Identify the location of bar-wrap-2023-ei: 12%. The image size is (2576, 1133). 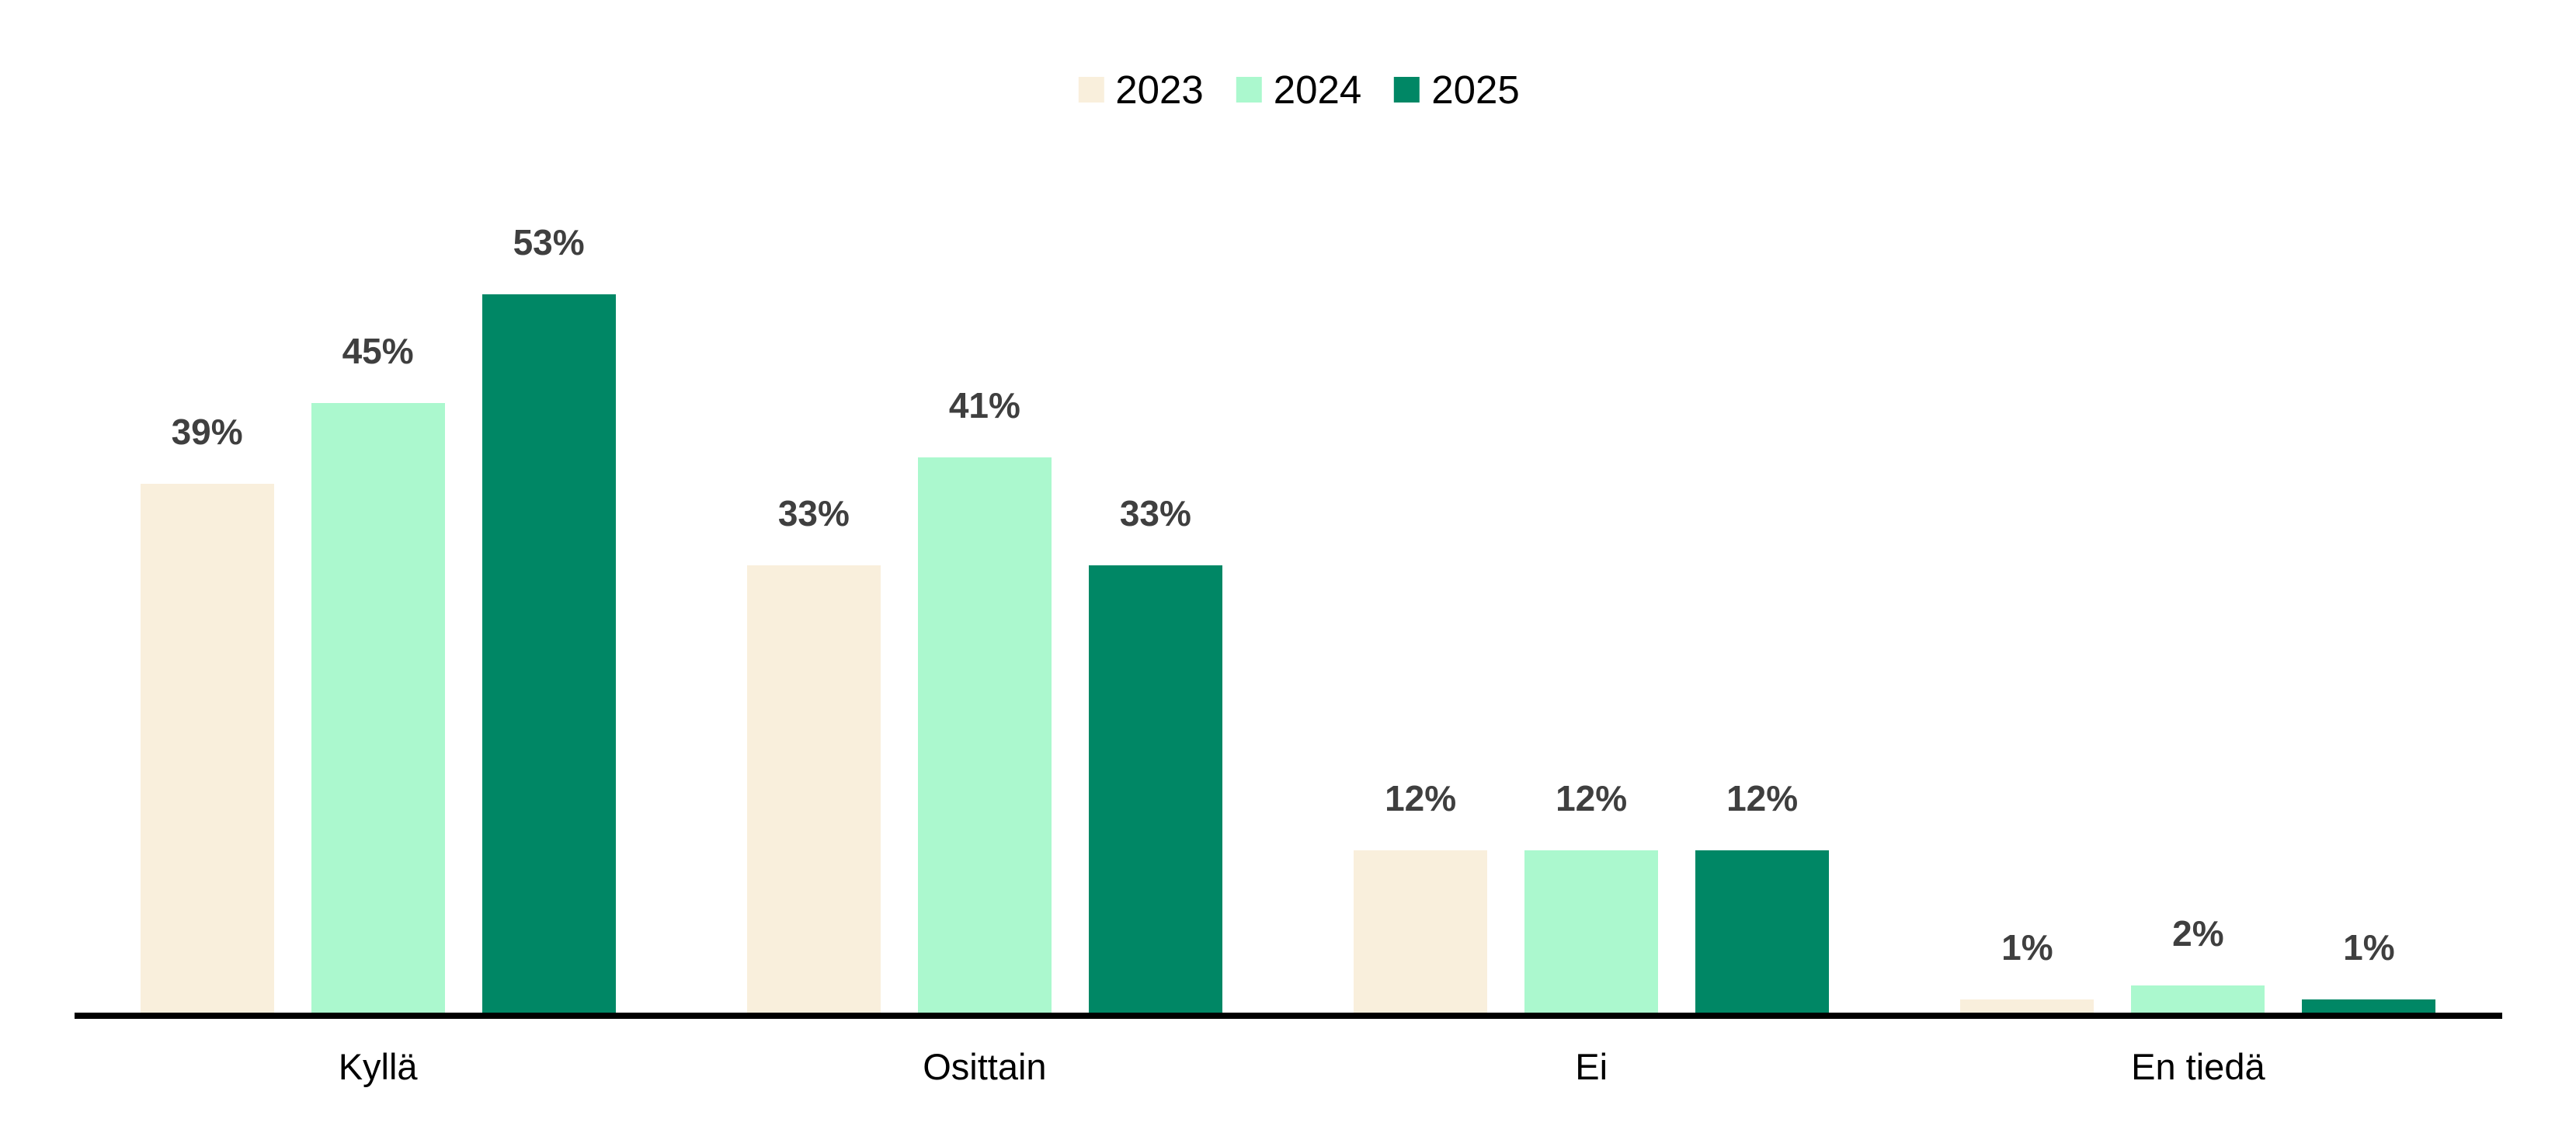
(1421, 896).